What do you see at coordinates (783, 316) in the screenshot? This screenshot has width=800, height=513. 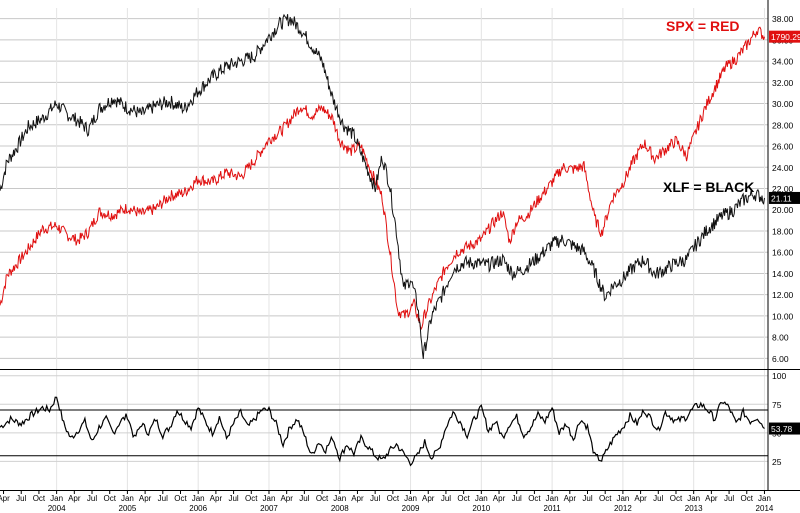 I see `y-tick-label-10: 10.00` at bounding box center [783, 316].